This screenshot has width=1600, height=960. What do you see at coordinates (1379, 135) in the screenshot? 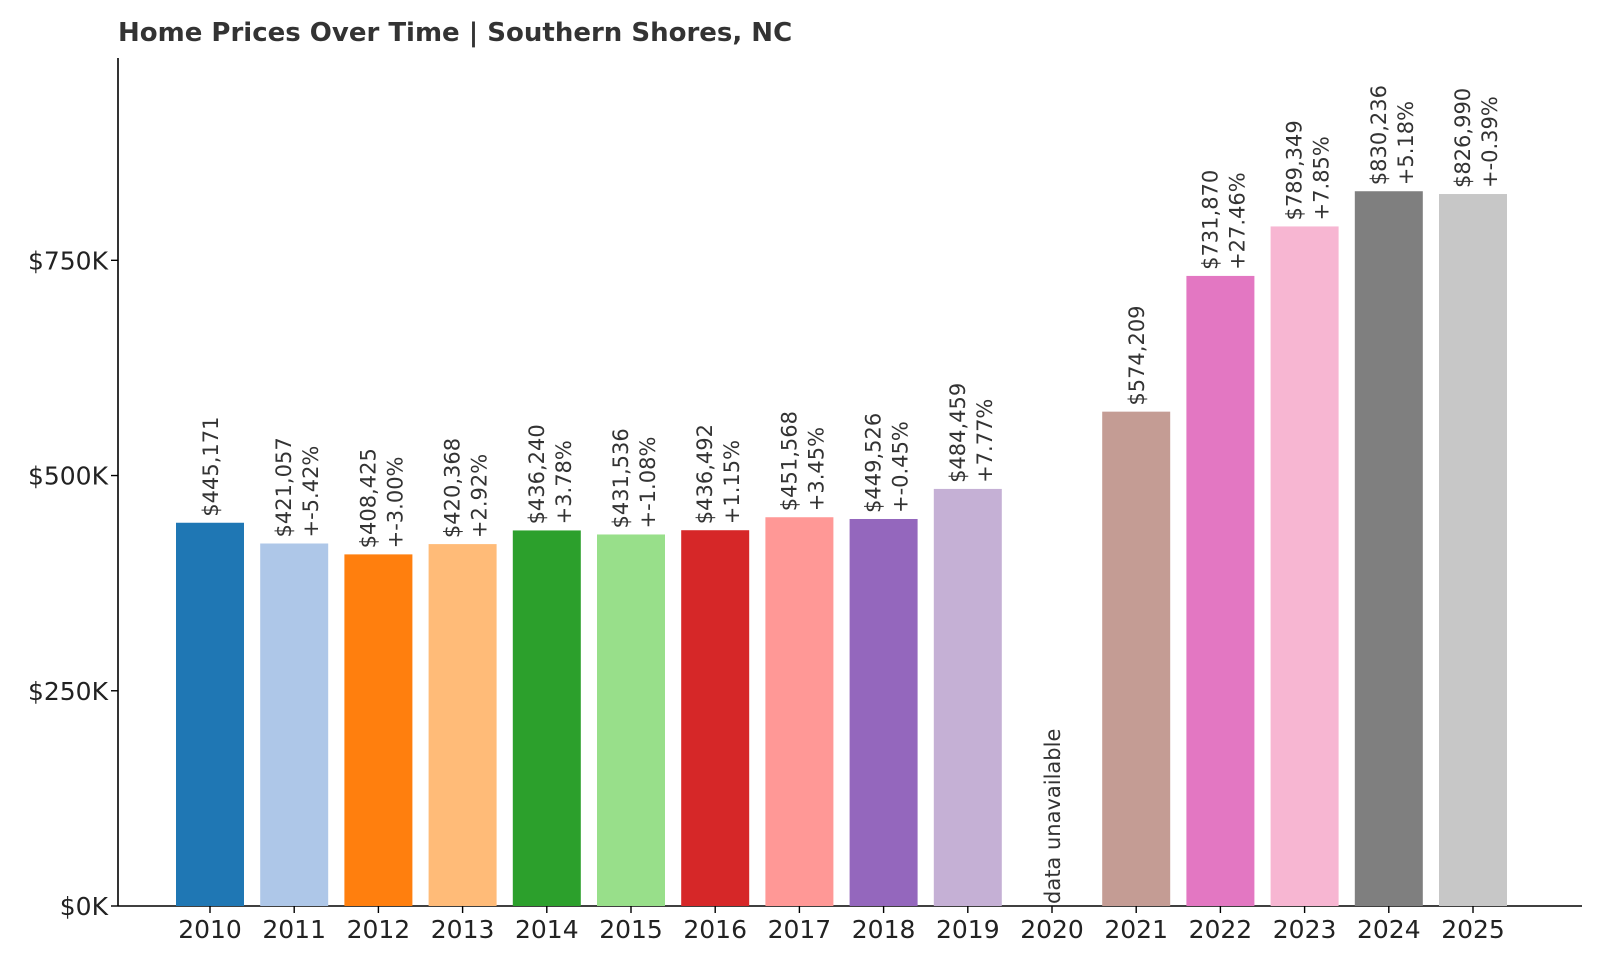
I see `bar-value-label: $830,236` at bounding box center [1379, 135].